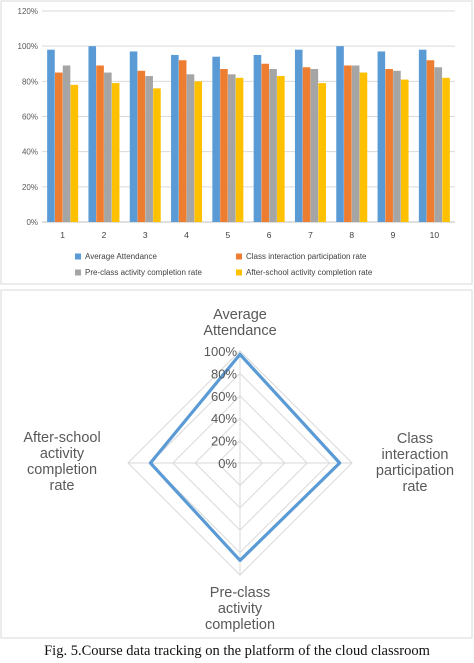 The image size is (474, 663). I want to click on bar-x-tick-label: 2, so click(104, 235).